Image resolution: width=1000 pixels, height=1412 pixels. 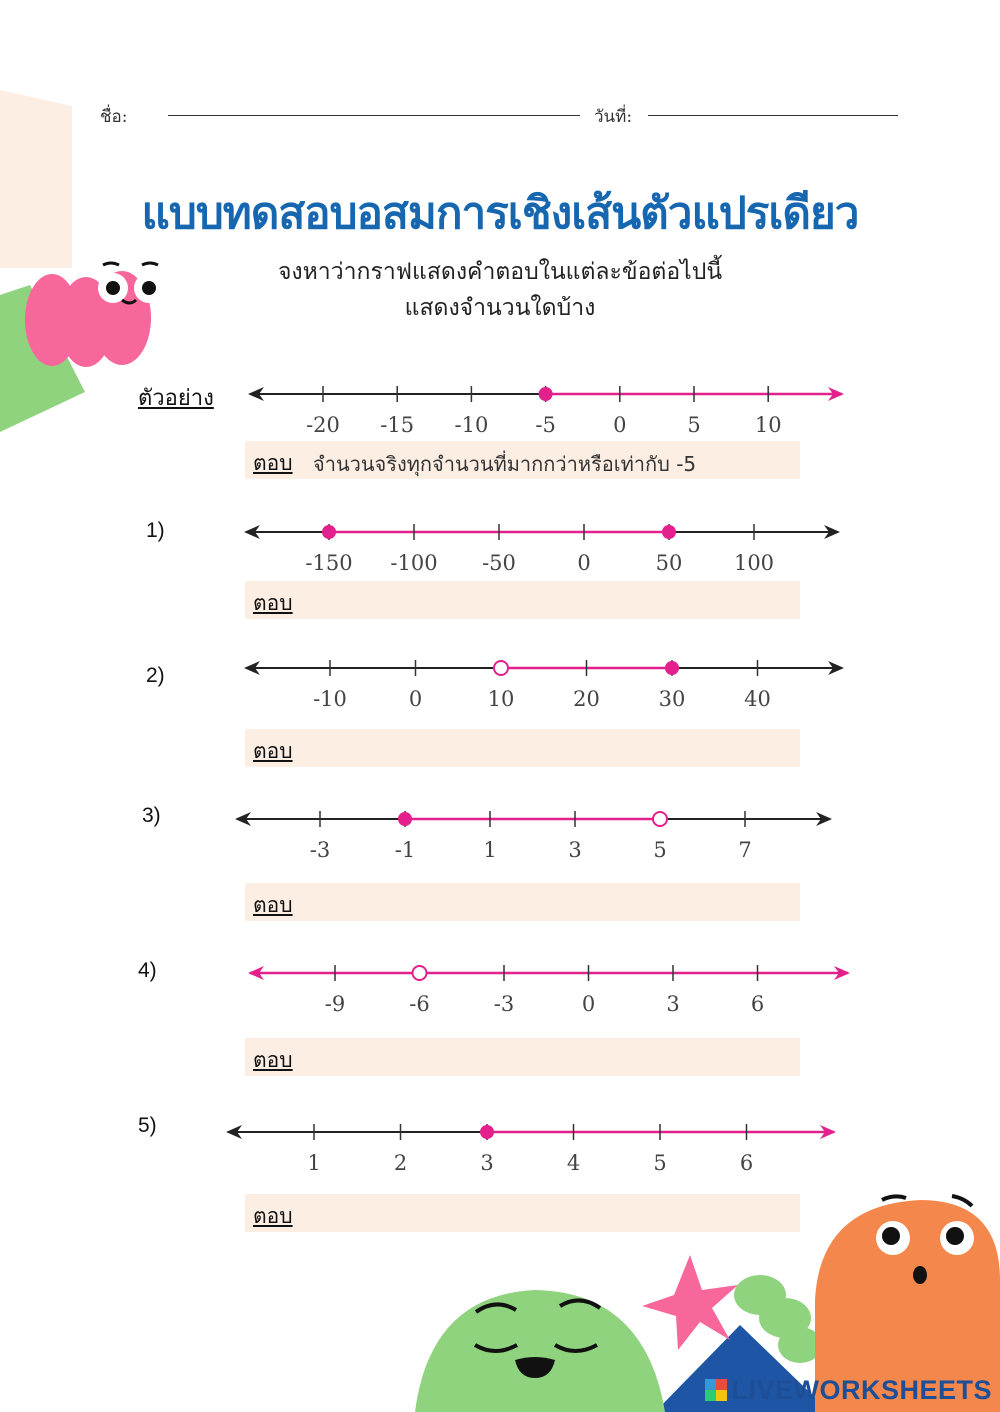 What do you see at coordinates (273, 751) in the screenshot?
I see `answer-label-2: ตอบ` at bounding box center [273, 751].